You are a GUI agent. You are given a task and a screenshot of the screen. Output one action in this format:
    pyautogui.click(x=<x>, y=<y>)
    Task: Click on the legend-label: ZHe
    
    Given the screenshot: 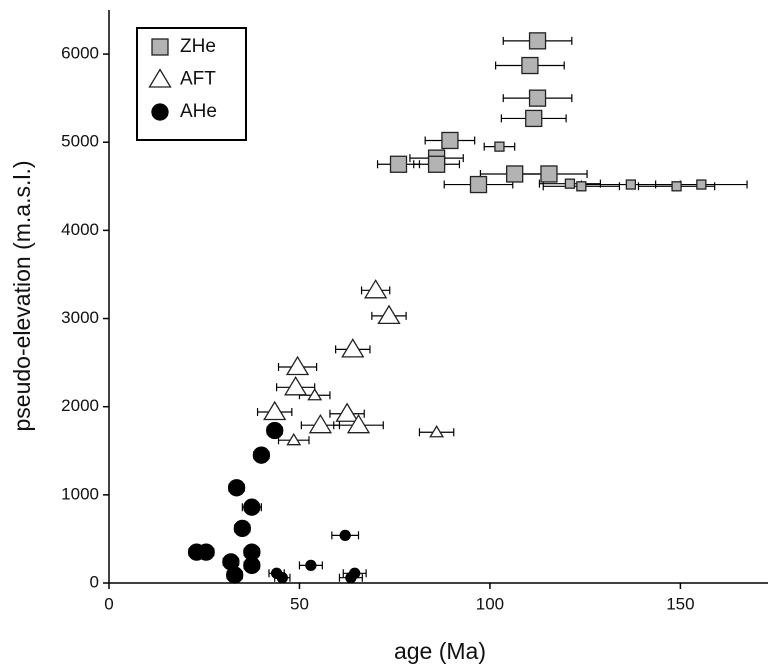 What is the action you would take?
    pyautogui.click(x=198, y=46)
    